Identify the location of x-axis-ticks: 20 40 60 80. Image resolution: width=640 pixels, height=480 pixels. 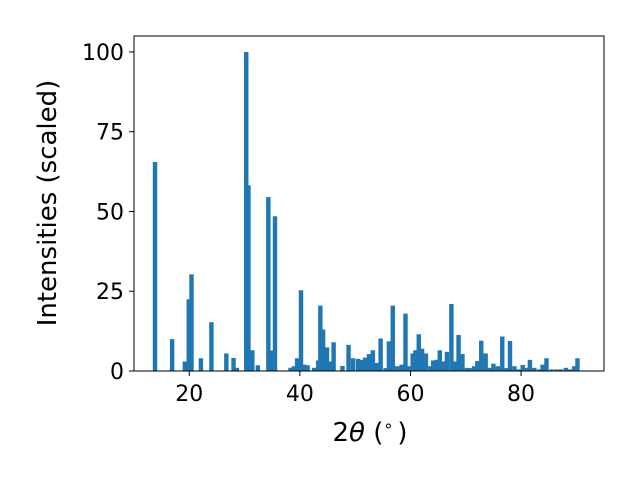
(355, 389).